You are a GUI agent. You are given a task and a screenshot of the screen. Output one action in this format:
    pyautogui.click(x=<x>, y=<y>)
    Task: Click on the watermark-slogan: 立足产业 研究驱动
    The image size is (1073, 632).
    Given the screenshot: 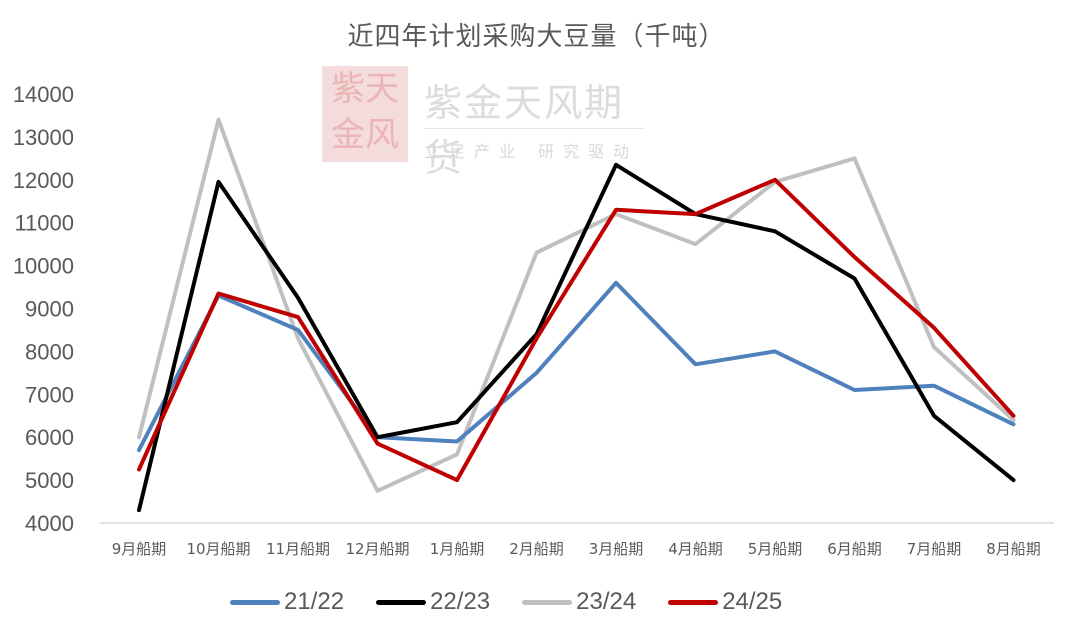 What is the action you would take?
    pyautogui.click(x=531, y=151)
    